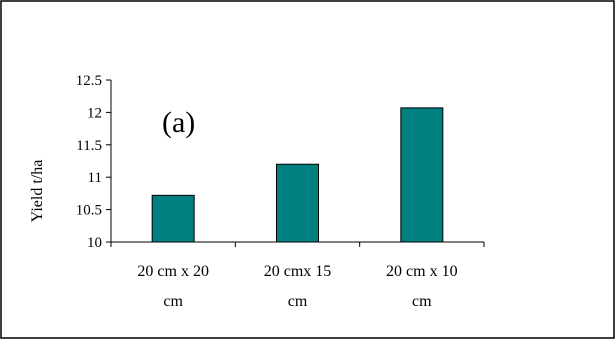  I want to click on y-tick-label: 12, so click(94, 113).